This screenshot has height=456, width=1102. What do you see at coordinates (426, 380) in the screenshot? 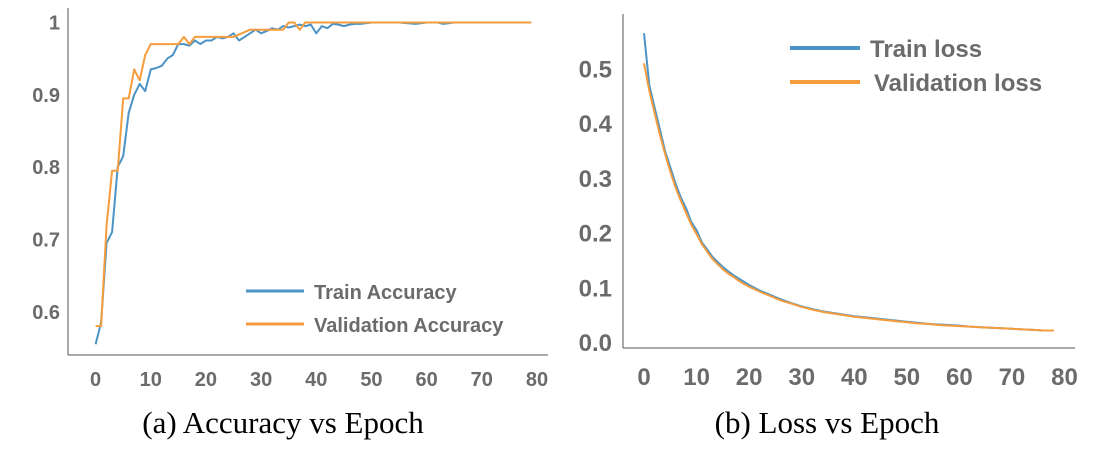
I see `accuracy-x-tick-label: 60` at bounding box center [426, 380].